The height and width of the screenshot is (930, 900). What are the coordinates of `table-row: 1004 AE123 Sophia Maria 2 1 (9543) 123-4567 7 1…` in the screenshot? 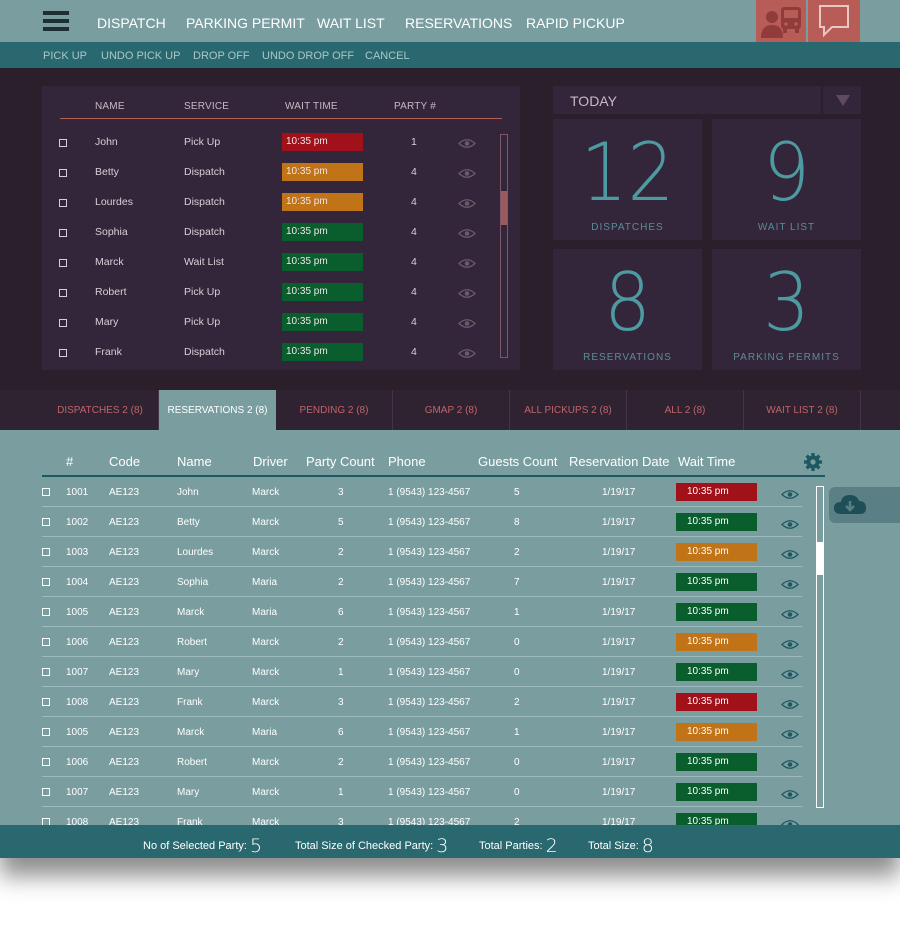 It's located at (422, 582).